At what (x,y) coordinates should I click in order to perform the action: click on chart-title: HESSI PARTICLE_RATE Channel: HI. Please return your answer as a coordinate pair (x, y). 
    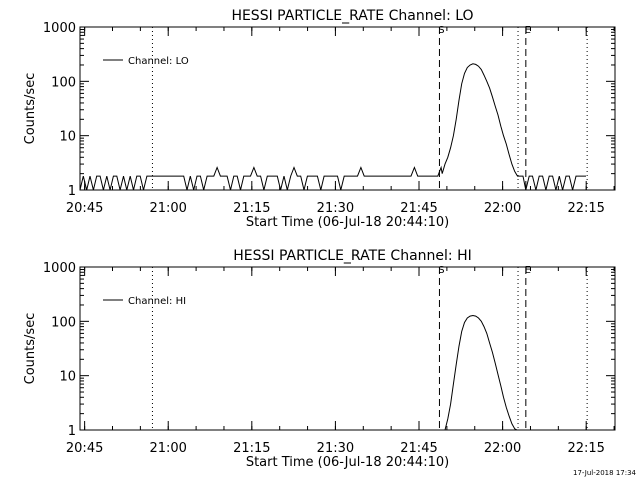
    Looking at the image, I should click on (352, 256).